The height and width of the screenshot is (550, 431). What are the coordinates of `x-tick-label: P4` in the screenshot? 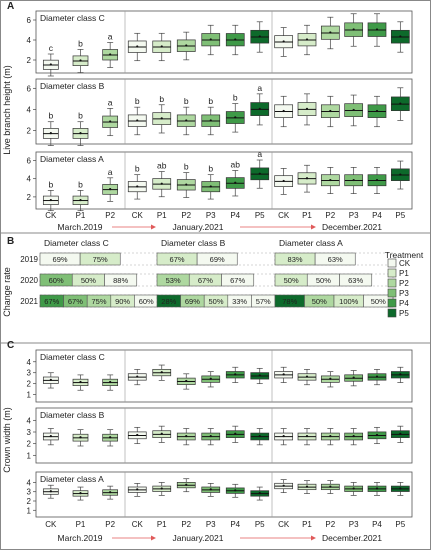 It's located at (377, 215).